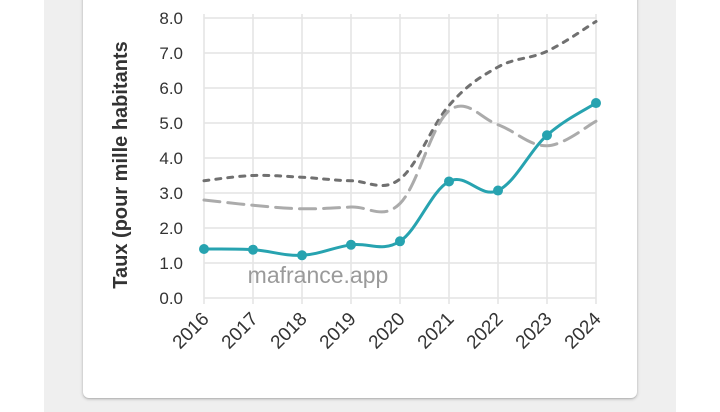 Image resolution: width=720 pixels, height=412 pixels. Describe the element at coordinates (171, 298) in the screenshot. I see `y-tick-label: 0.0` at that location.